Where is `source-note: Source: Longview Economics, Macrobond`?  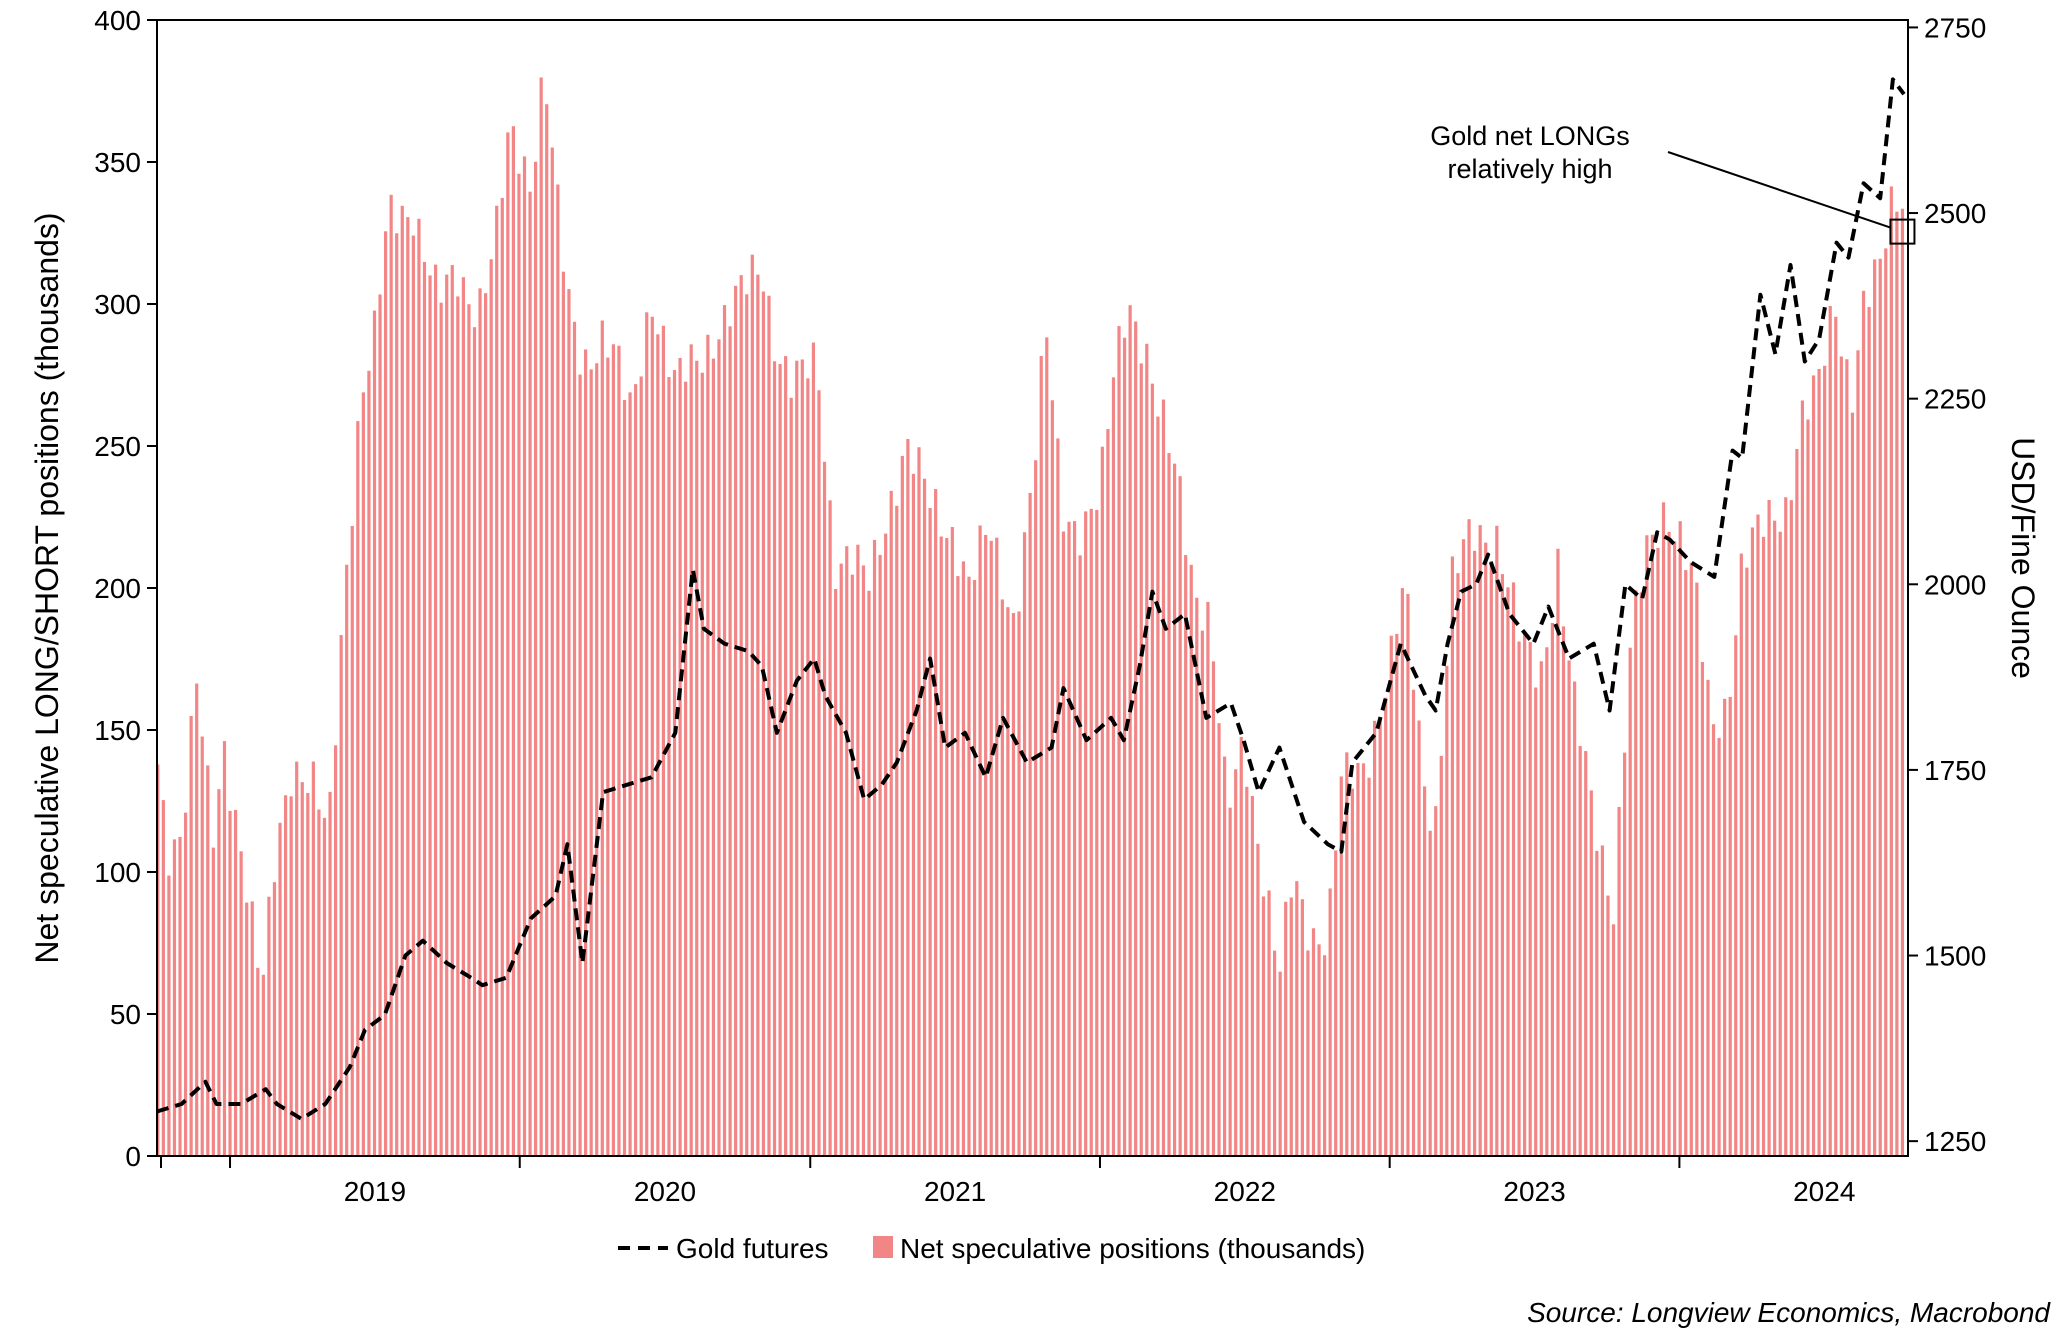 source-note: Source: Longview Economics, Macrobond is located at coordinates (1789, 1312).